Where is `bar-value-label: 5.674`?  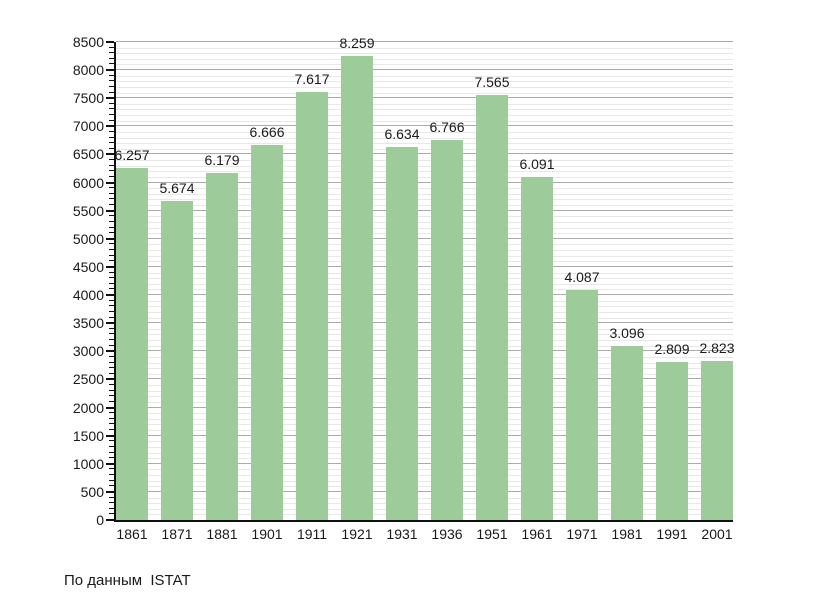
bar-value-label: 5.674 is located at coordinates (177, 187).